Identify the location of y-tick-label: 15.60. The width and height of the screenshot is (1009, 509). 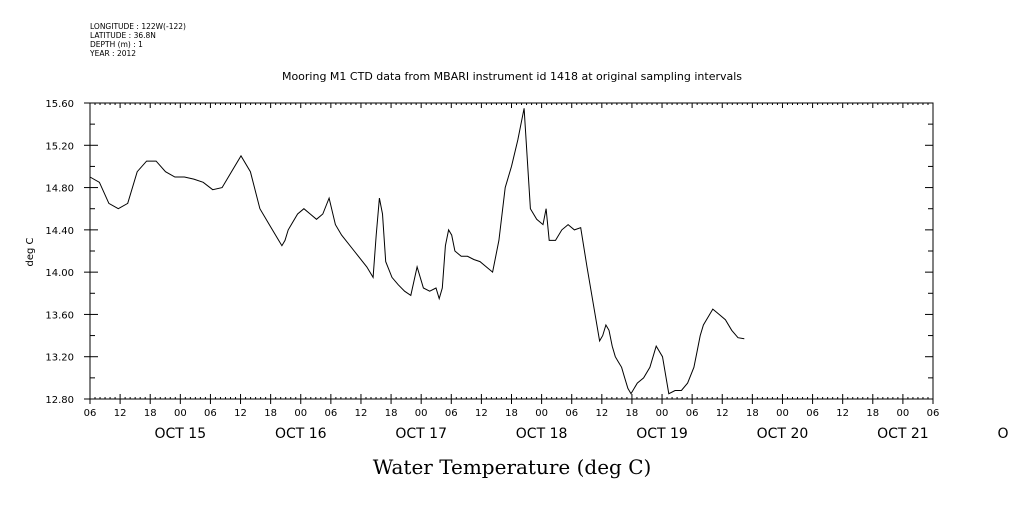
(59, 104).